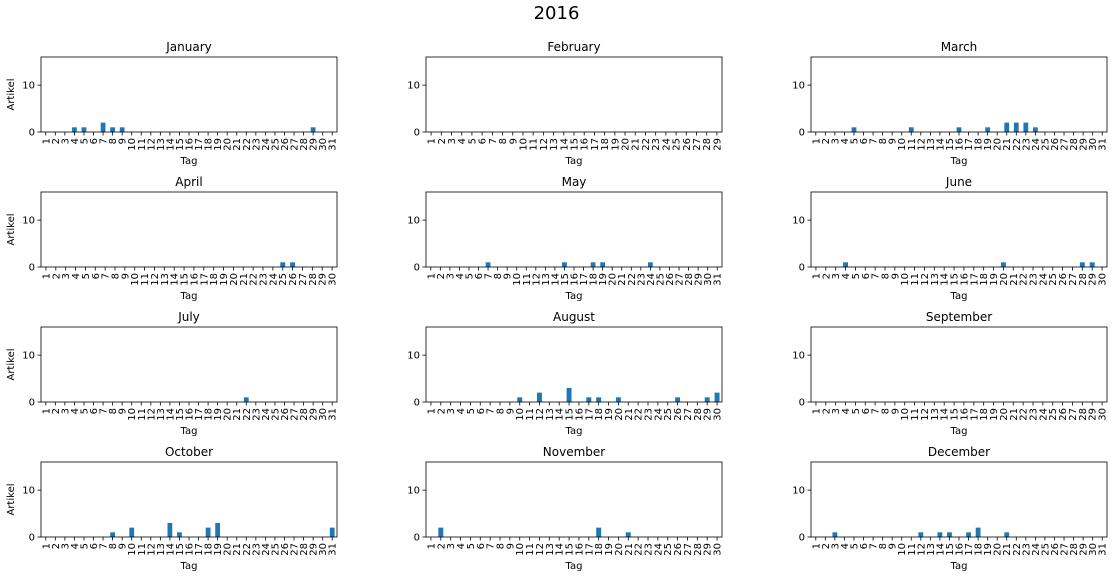 The width and height of the screenshot is (1113, 577). I want to click on panel-title: July, so click(188, 317).